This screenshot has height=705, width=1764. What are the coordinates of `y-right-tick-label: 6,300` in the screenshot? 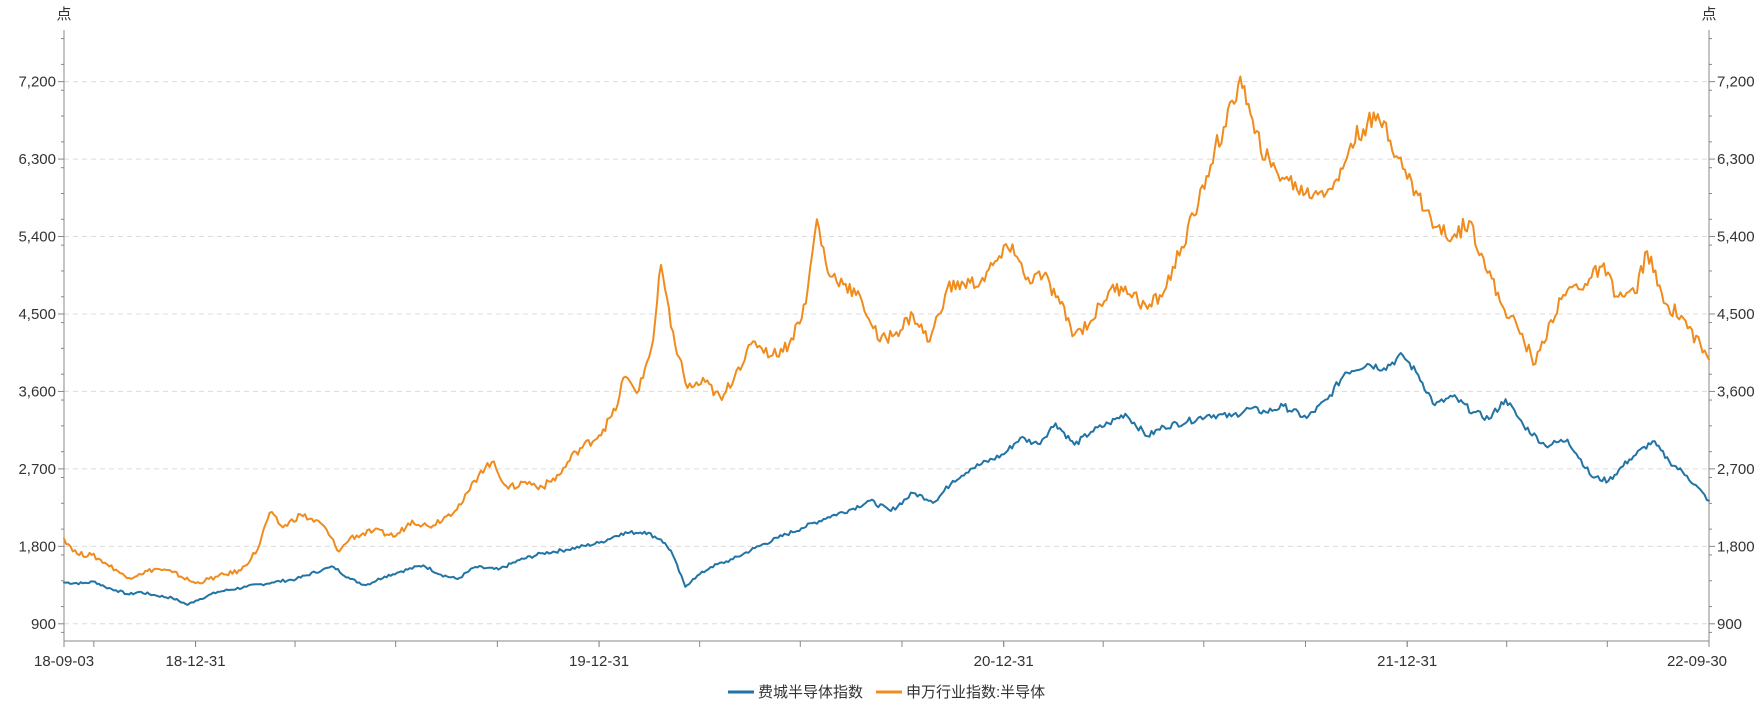 It's located at (1736, 159).